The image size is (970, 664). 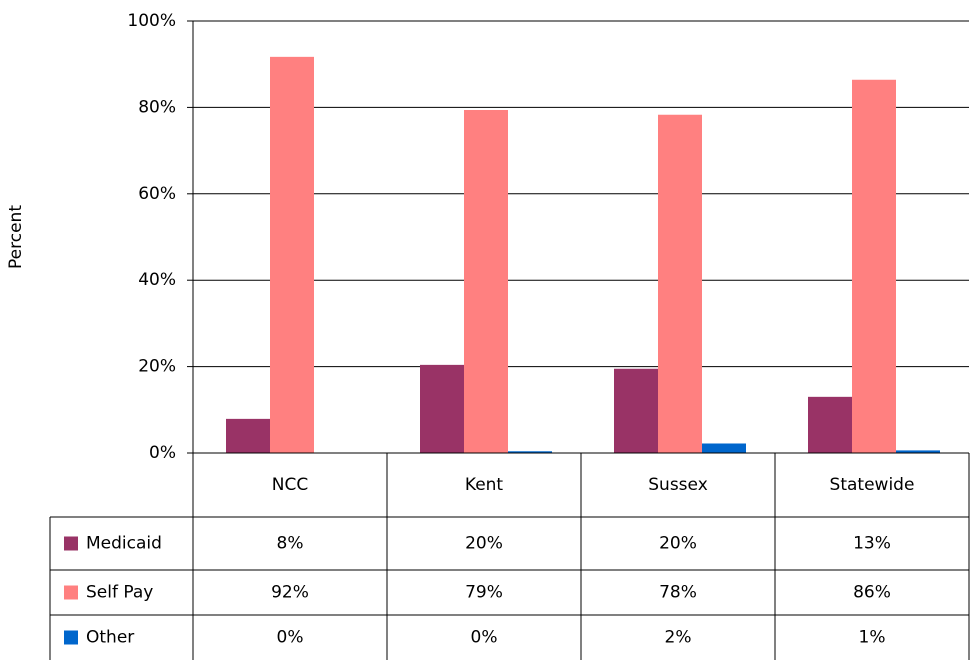 I want to click on y-tick-label: 80%, so click(x=157, y=107).